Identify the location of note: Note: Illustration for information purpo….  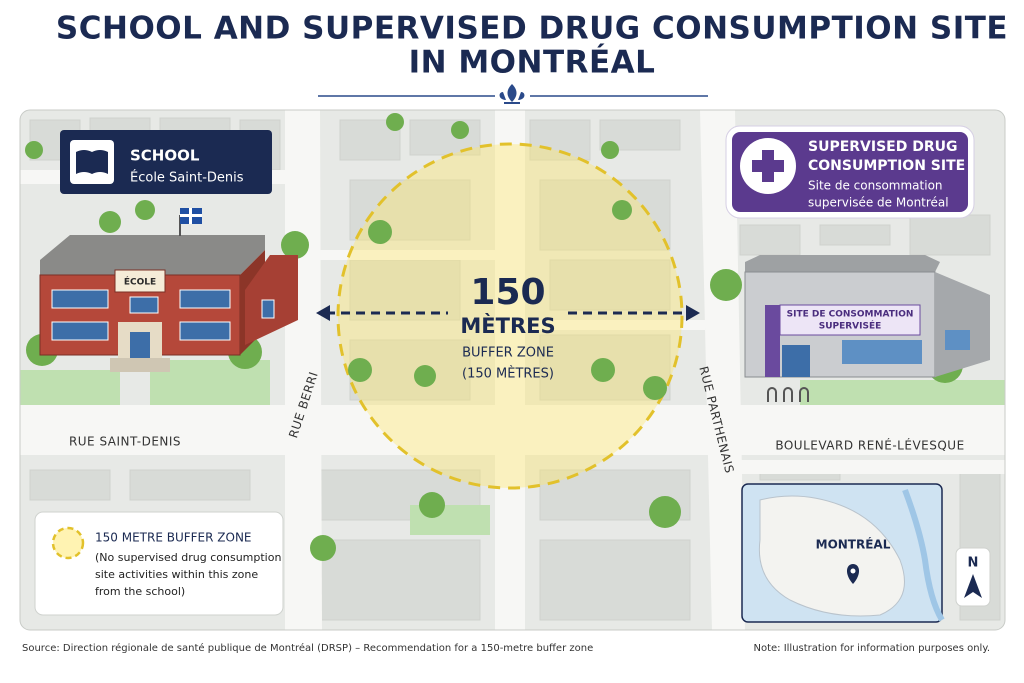
(871, 648).